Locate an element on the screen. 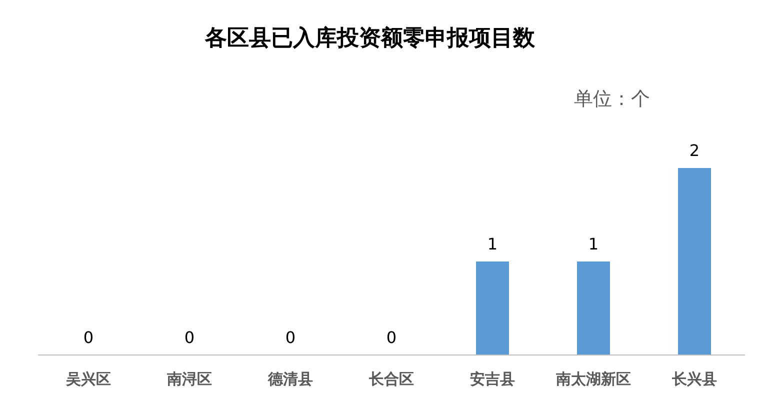 This screenshot has width=768, height=413. x-tick-label: 德清县 is located at coordinates (290, 379).